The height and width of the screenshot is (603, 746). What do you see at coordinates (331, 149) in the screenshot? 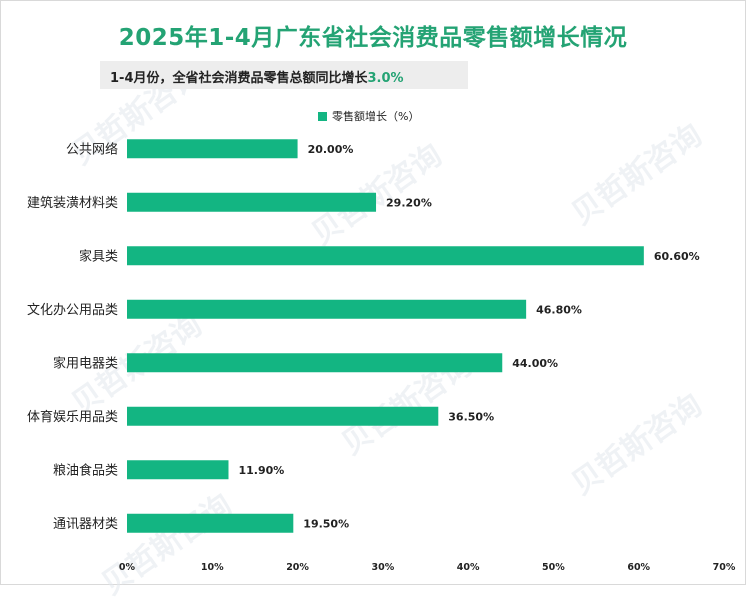
I see `value-label: 20.00%` at bounding box center [331, 149].